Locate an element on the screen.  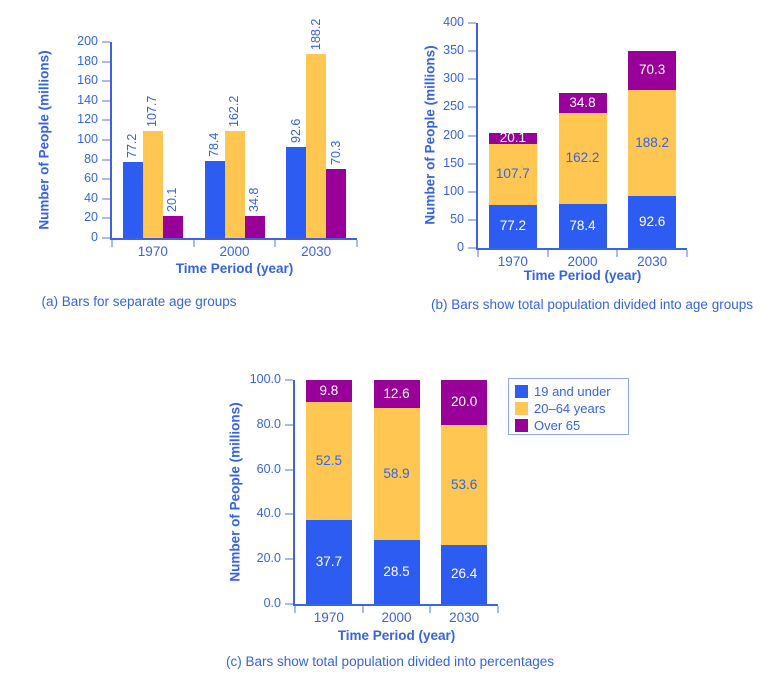
segment-value-label-b-2030-purple: 70.3 is located at coordinates (652, 70).